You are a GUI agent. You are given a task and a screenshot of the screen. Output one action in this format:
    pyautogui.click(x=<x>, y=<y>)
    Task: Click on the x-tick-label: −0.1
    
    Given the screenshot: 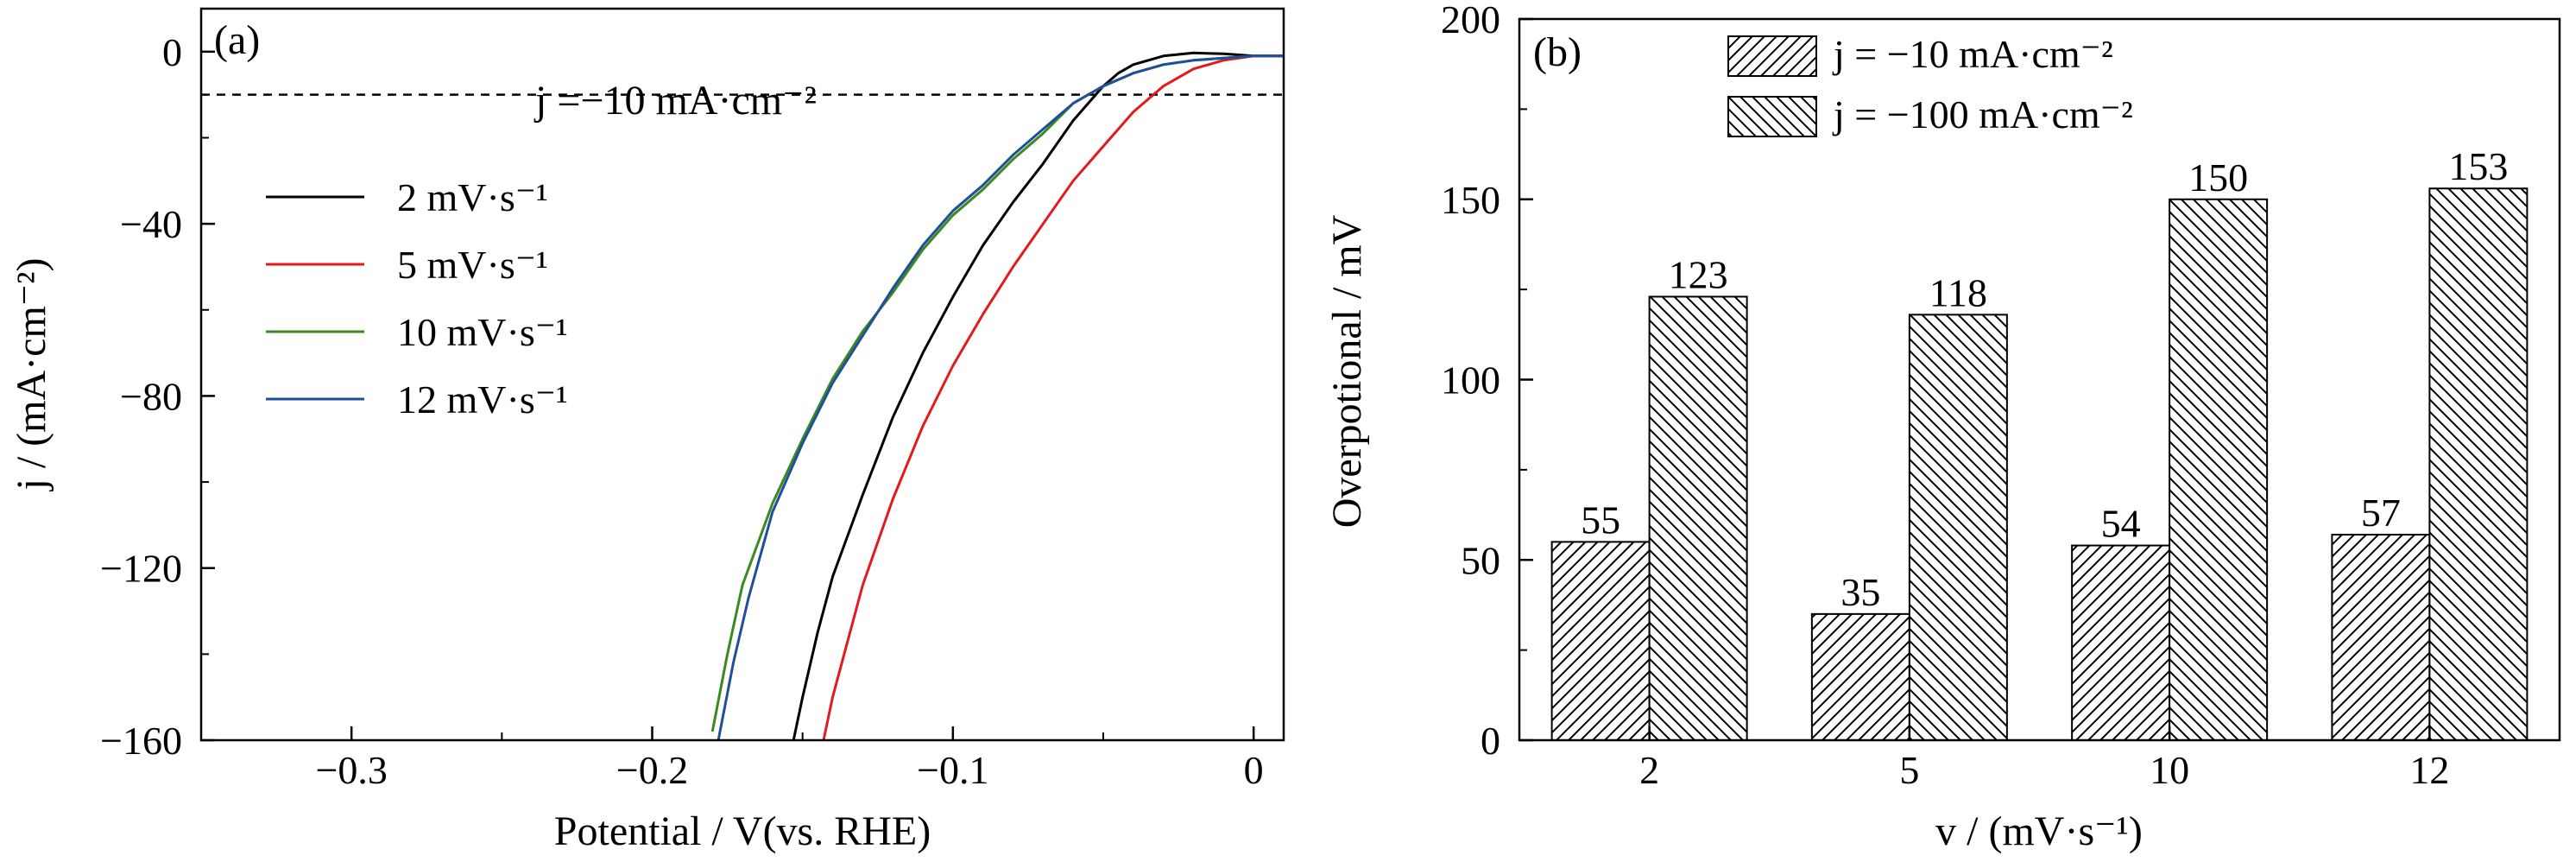 What is the action you would take?
    pyautogui.click(x=952, y=770)
    